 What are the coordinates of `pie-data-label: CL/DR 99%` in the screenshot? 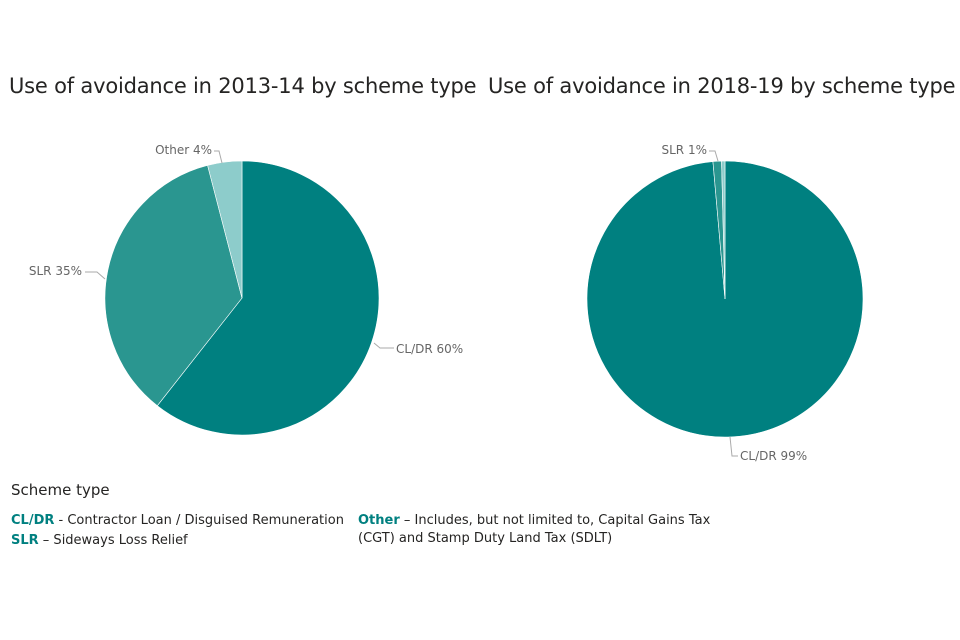 It's located at (773, 456).